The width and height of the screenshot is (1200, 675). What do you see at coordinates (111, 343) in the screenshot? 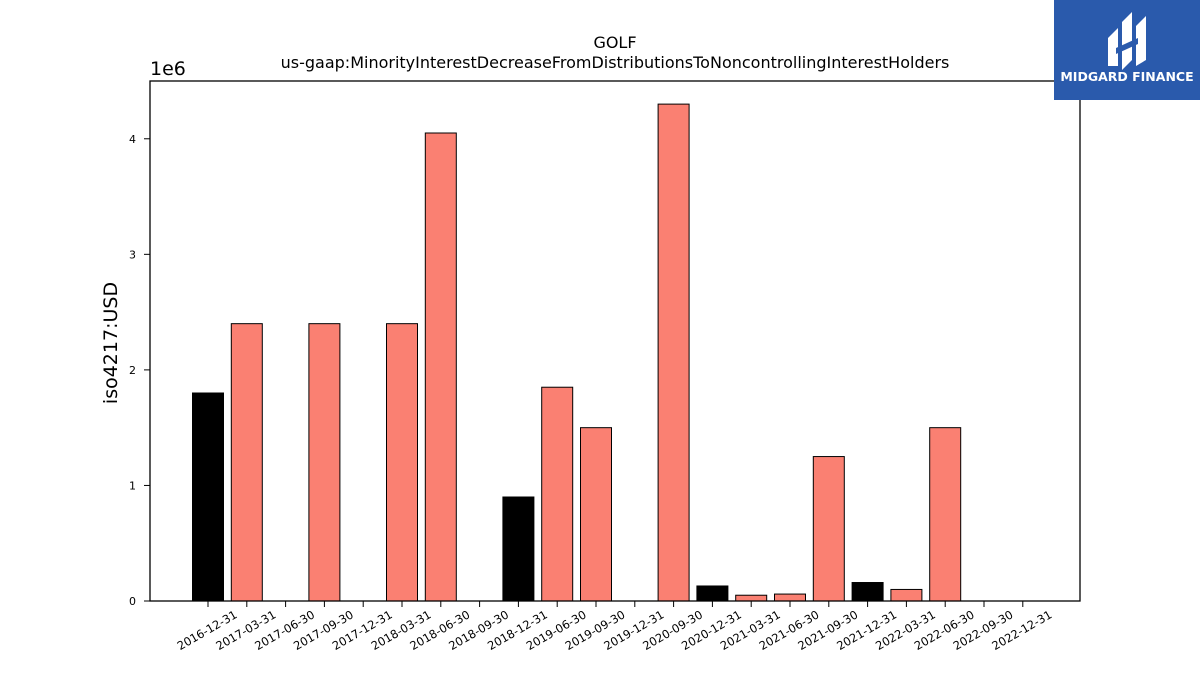
I see `y-axis-label: iso4217:USD` at bounding box center [111, 343].